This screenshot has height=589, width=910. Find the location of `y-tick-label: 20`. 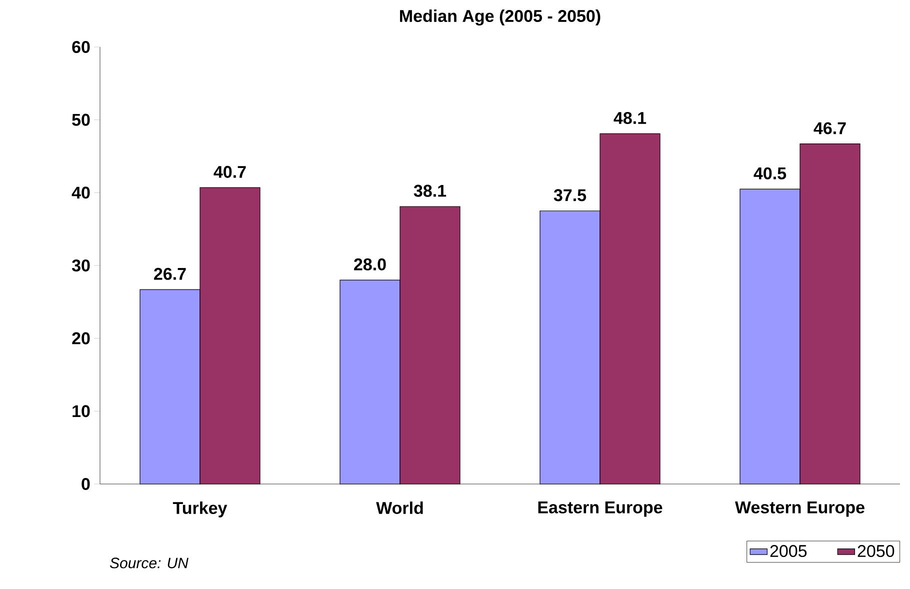

y-tick-label: 20 is located at coordinates (81, 338).